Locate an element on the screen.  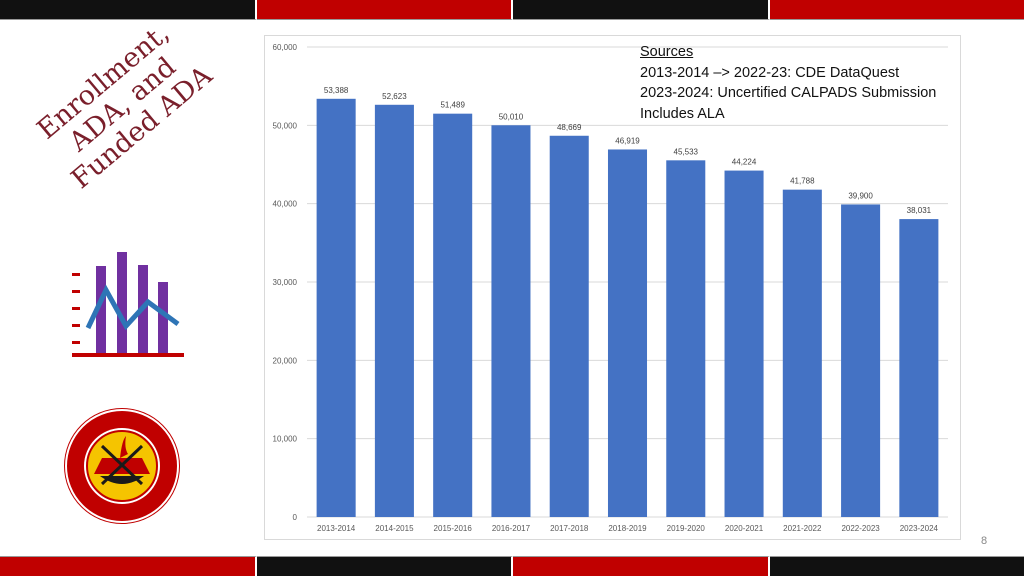
y-tick-label: 40,000 is located at coordinates (285, 204).